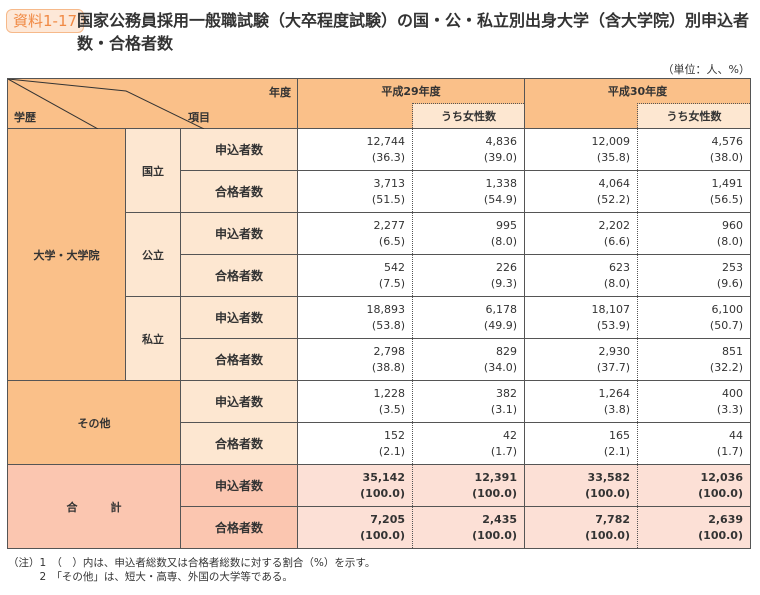 The width and height of the screenshot is (760, 595). I want to click on percent-value: (51.5), so click(388, 199).